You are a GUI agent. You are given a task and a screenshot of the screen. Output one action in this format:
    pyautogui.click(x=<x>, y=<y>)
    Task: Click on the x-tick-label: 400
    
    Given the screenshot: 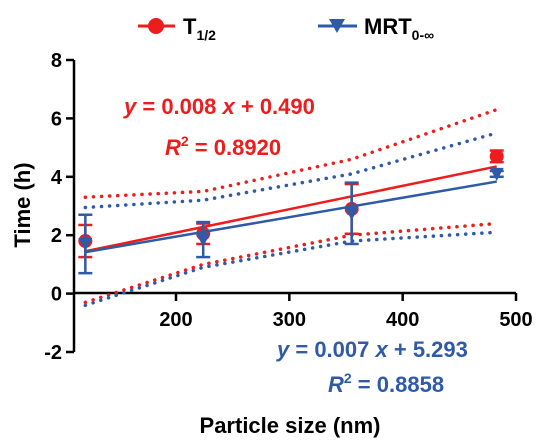 What is the action you would take?
    pyautogui.click(x=402, y=320)
    